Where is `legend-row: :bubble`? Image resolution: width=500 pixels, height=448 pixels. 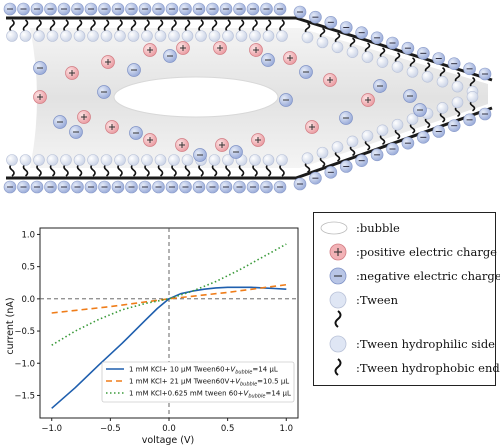 legend-row: :bubble is located at coordinates (404, 228).